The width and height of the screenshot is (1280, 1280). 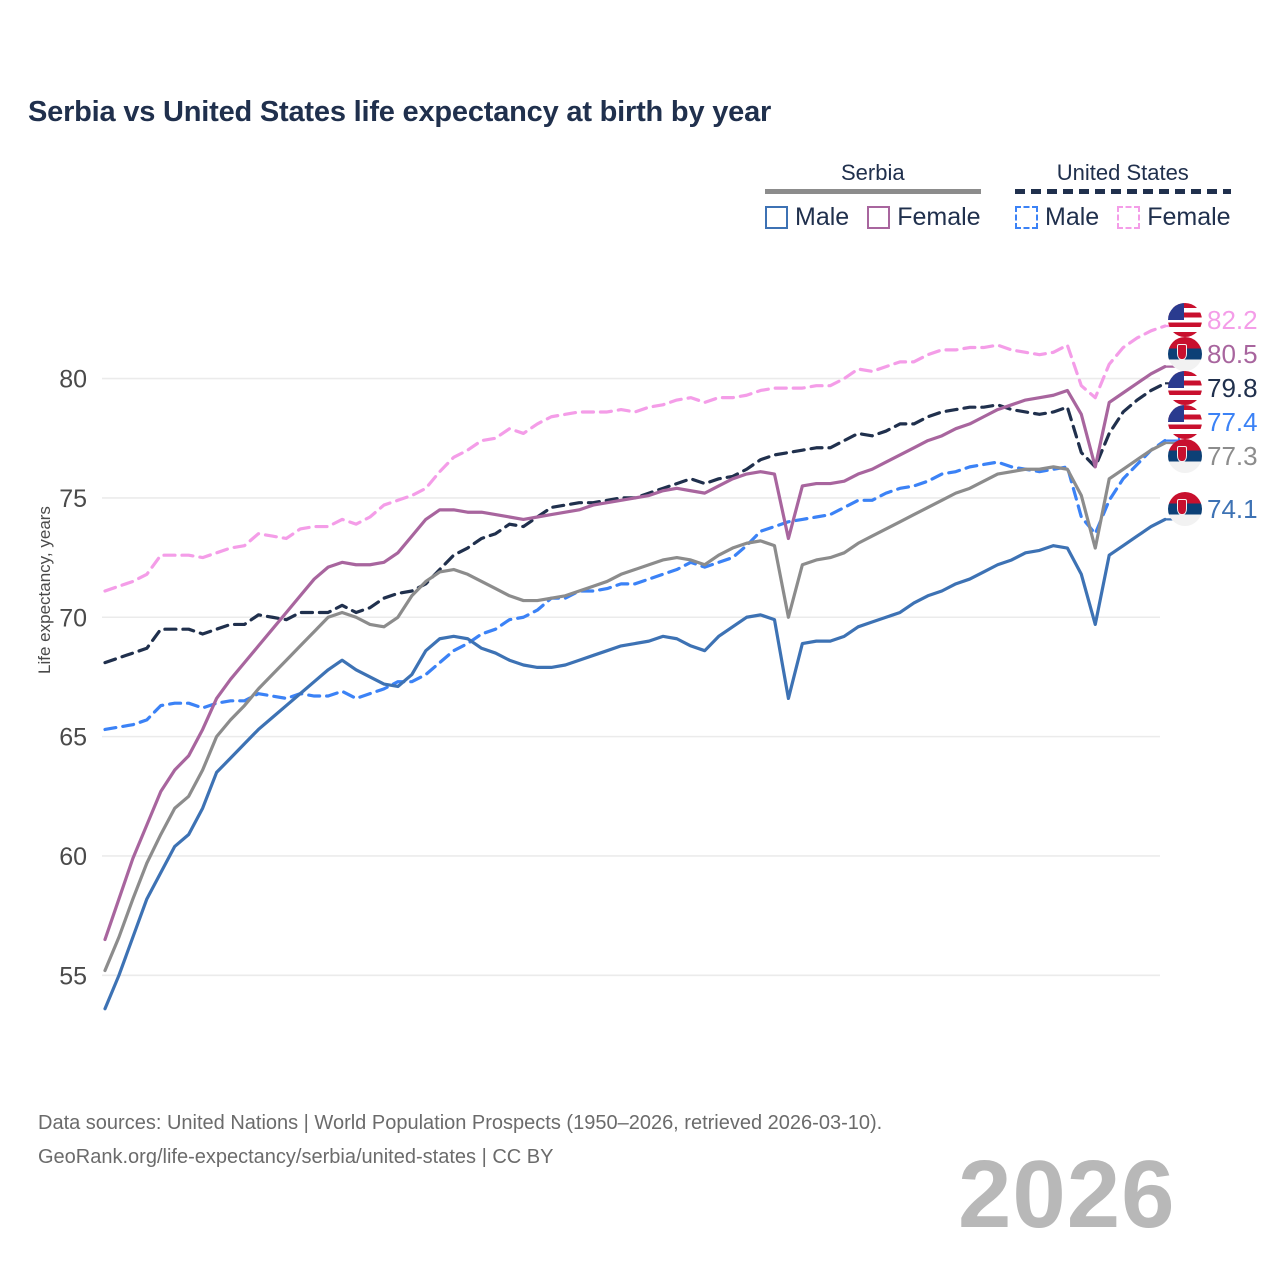 I want to click on end-label-serbia-total: 77.3, so click(x=1213, y=456).